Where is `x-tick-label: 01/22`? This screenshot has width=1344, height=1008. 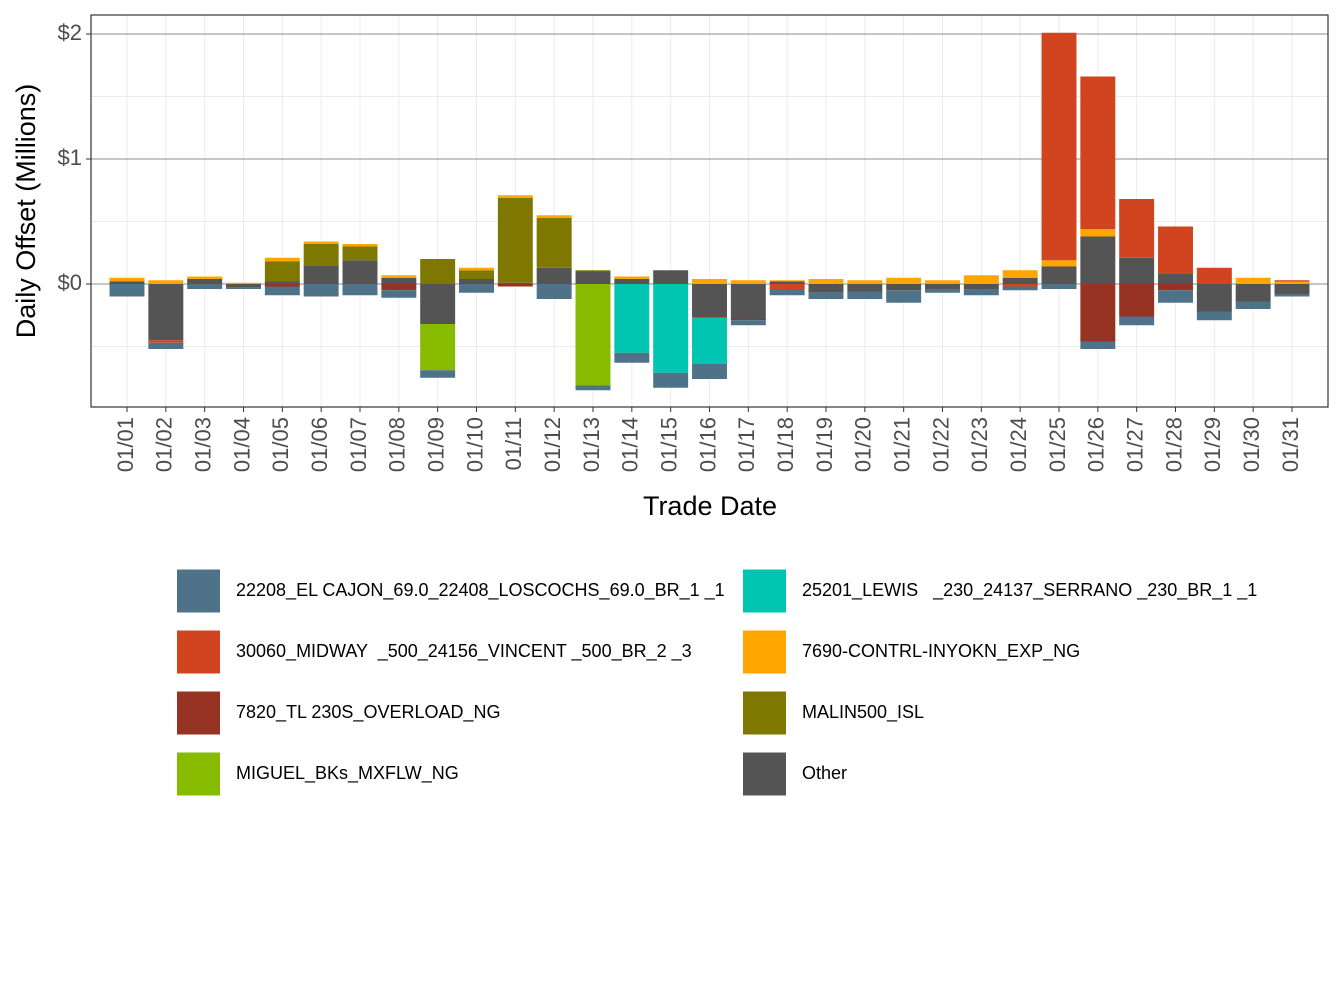 x-tick-label: 01/22 is located at coordinates (940, 444).